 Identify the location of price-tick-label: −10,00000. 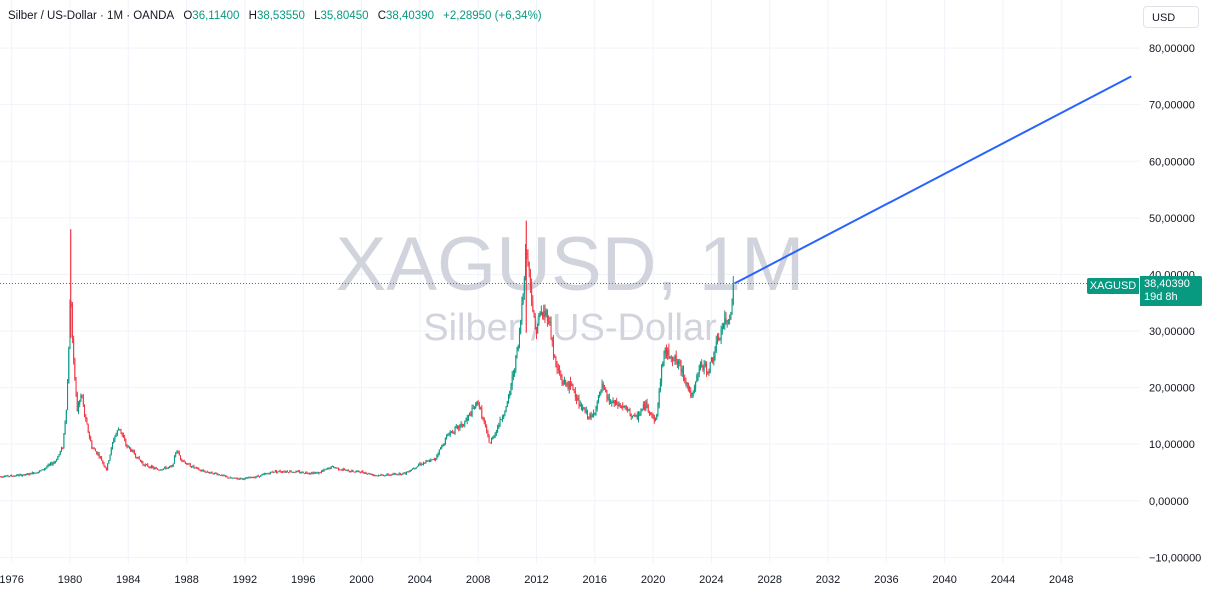
(1175, 557).